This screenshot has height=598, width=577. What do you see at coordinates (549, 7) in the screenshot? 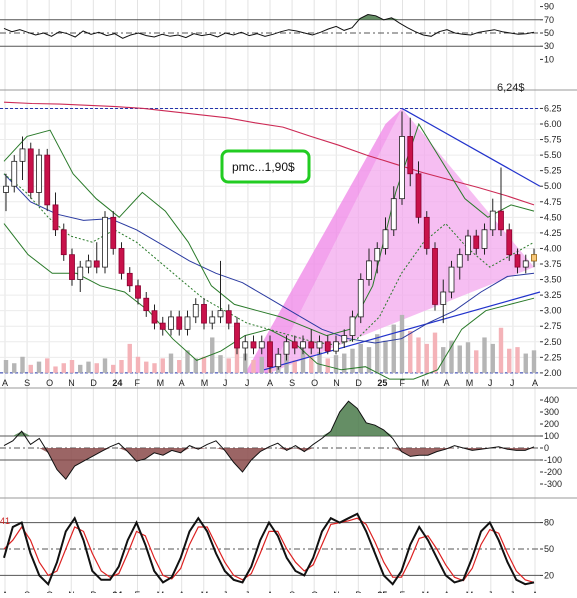
I see `y-tick-label: 90` at bounding box center [549, 7].